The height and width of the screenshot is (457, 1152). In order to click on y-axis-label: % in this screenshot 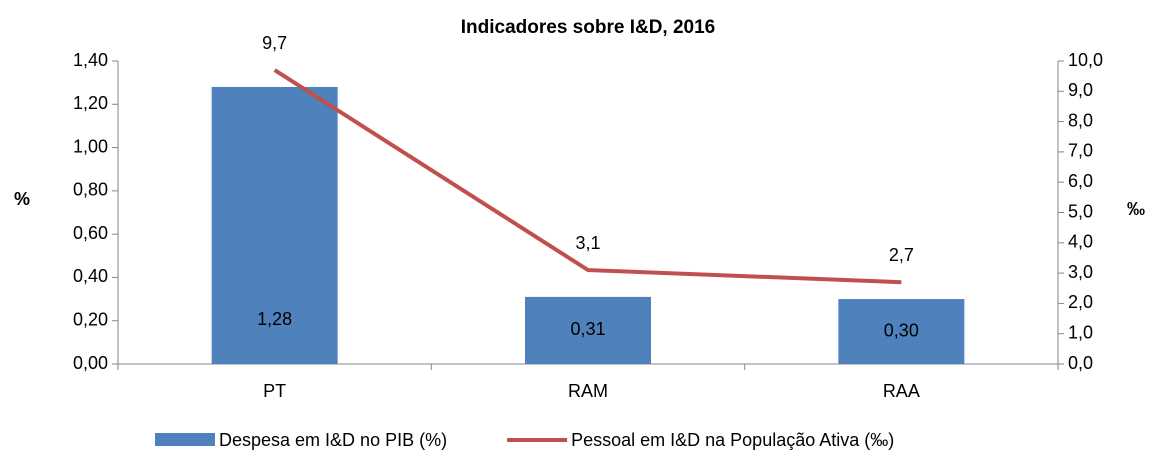, I will do `click(22, 199)`.